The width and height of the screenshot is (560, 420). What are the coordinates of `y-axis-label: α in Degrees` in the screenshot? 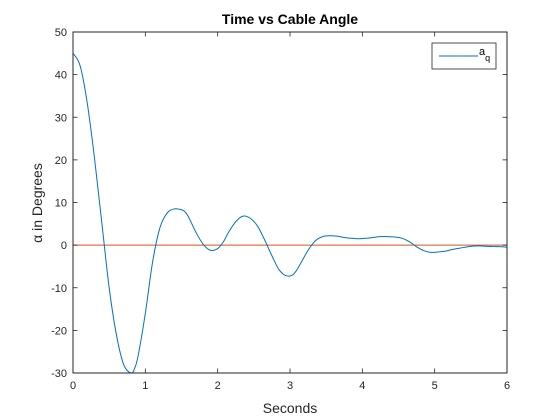 It's located at (37, 203).